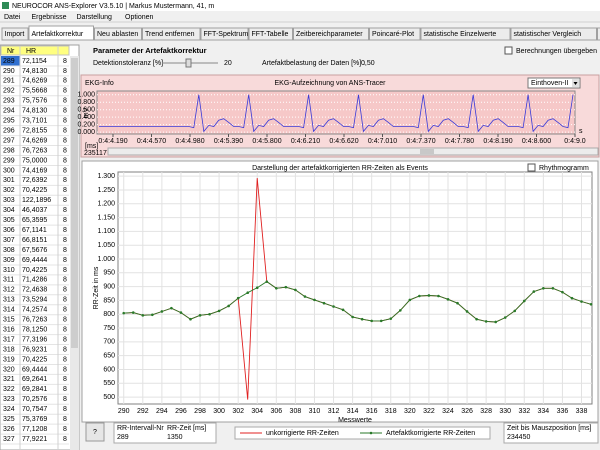 This screenshot has width=600, height=450. Describe the element at coordinates (139, 17) in the screenshot. I see `menu-item: Optionen` at that location.